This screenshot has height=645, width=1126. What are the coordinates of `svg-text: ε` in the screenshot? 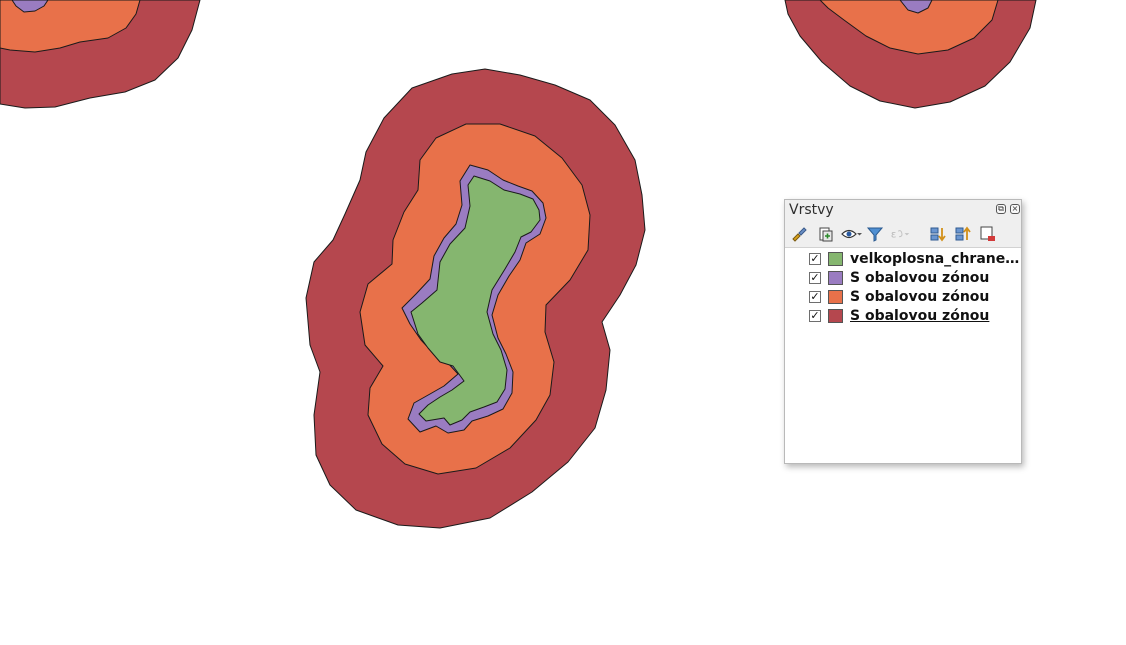 It's located at (893, 235).